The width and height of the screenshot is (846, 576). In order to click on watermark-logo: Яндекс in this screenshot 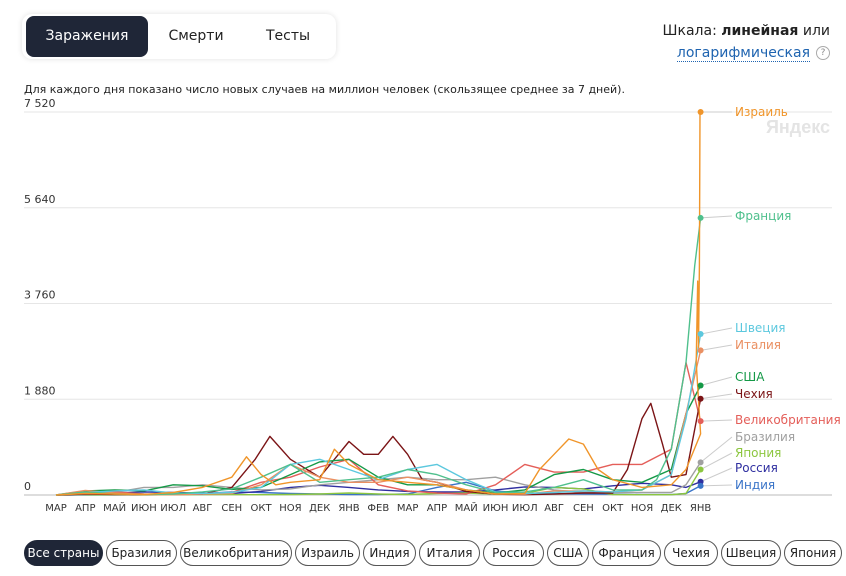, I will do `click(798, 127)`.